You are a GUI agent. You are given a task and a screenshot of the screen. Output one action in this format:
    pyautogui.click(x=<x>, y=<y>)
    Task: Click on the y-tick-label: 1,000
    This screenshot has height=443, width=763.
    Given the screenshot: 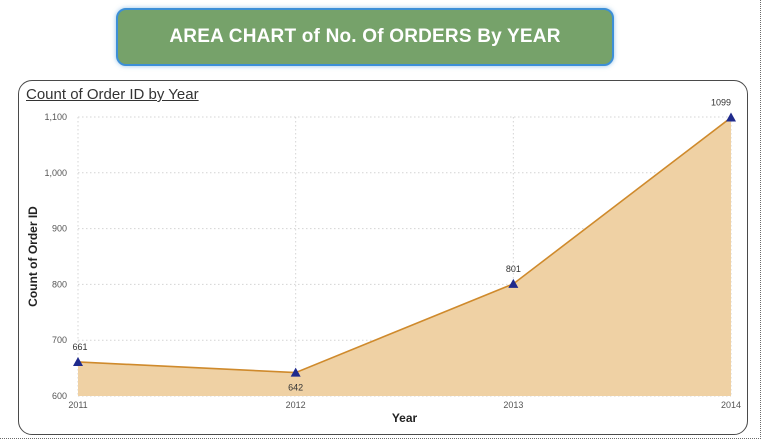 What is the action you would take?
    pyautogui.click(x=55, y=173)
    